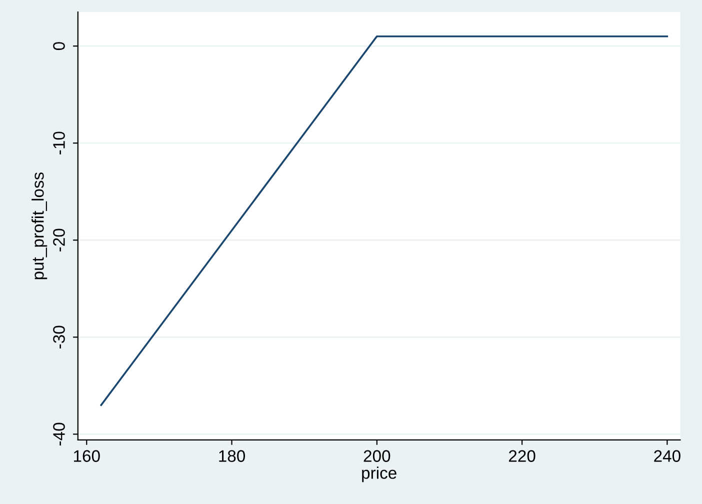 The image size is (702, 504). I want to click on x-tick-label: 160, so click(87, 456).